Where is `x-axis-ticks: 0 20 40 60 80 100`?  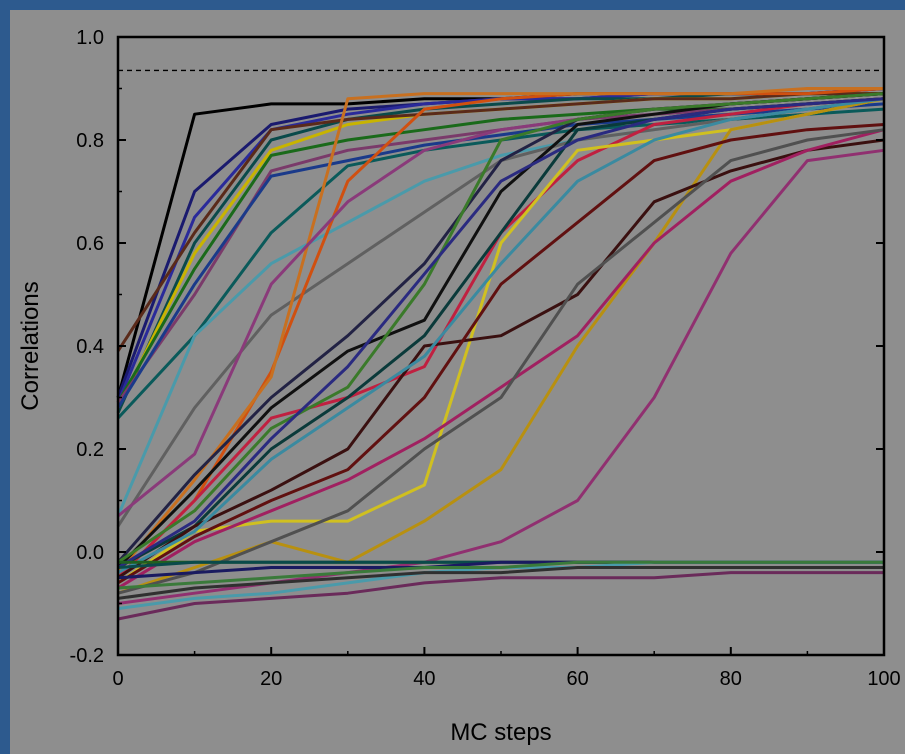
x-axis-ticks: 0 20 40 60 80 100 is located at coordinates (506, 668).